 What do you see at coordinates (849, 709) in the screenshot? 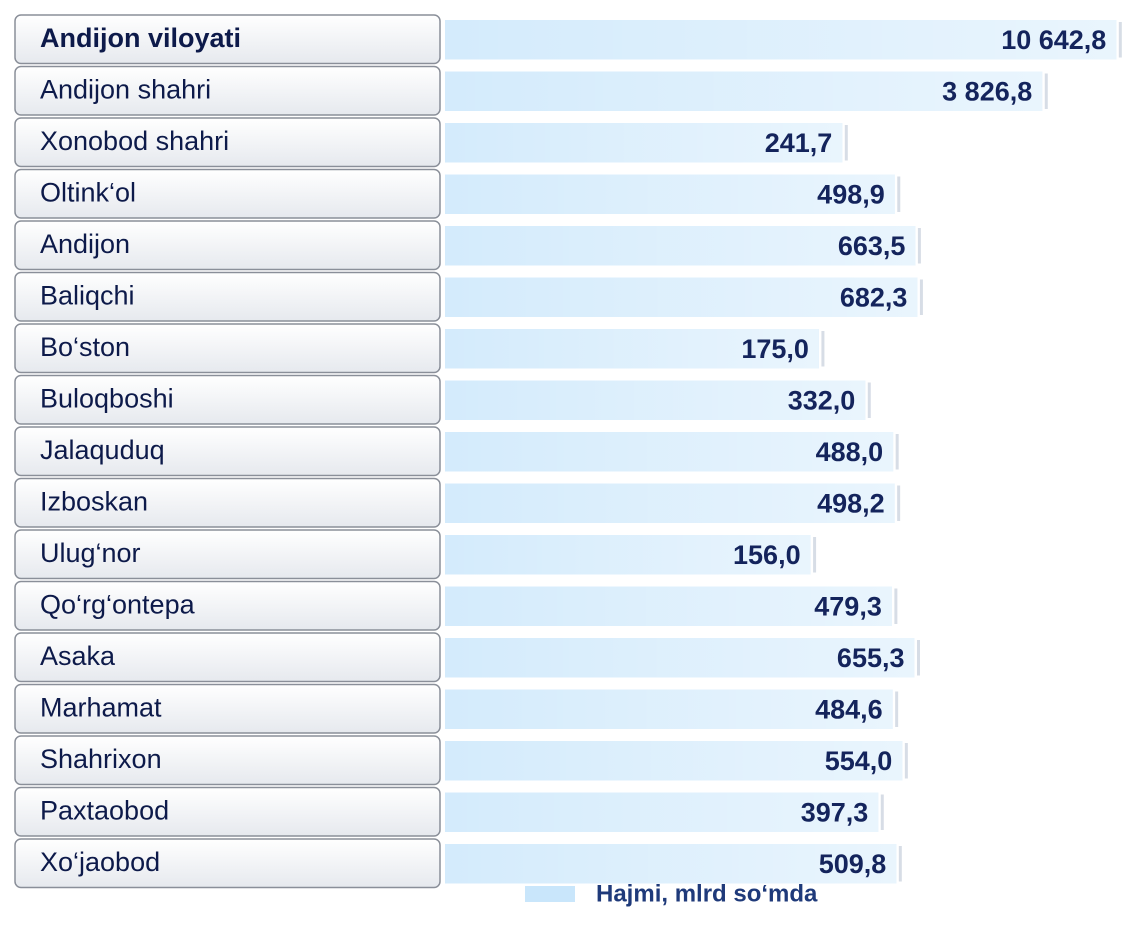
I see `value-label: 484,6` at bounding box center [849, 709].